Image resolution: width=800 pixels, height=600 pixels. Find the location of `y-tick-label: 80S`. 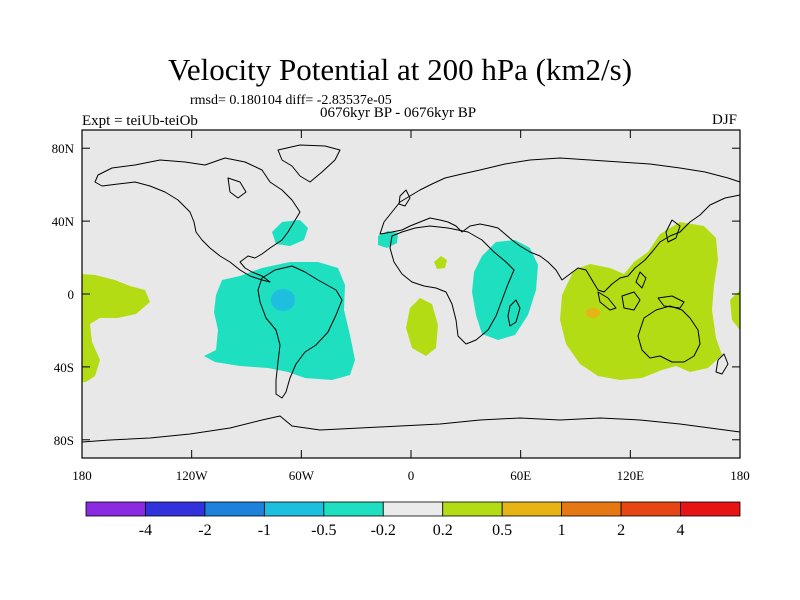

y-tick-label: 80S is located at coordinates (64, 440).